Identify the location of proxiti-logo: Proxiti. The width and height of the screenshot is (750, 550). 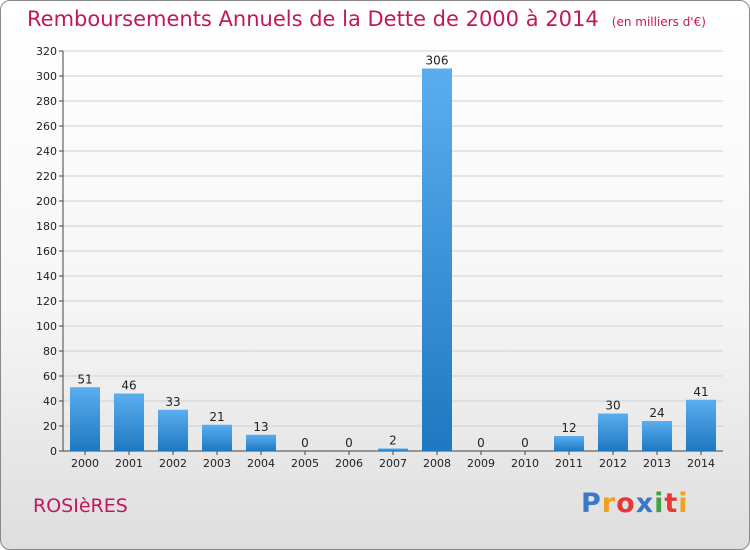
(635, 503).